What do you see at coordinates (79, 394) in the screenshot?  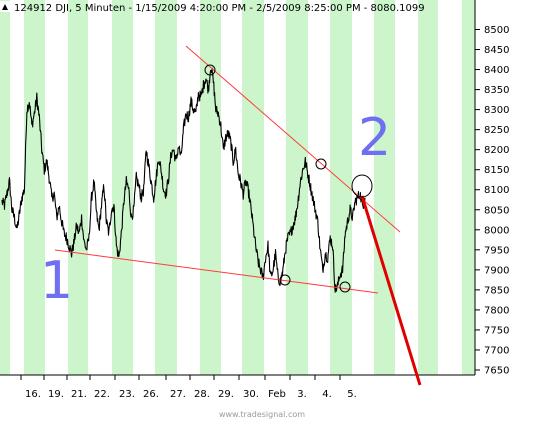 I see `x-tick-label: 21.` at bounding box center [79, 394].